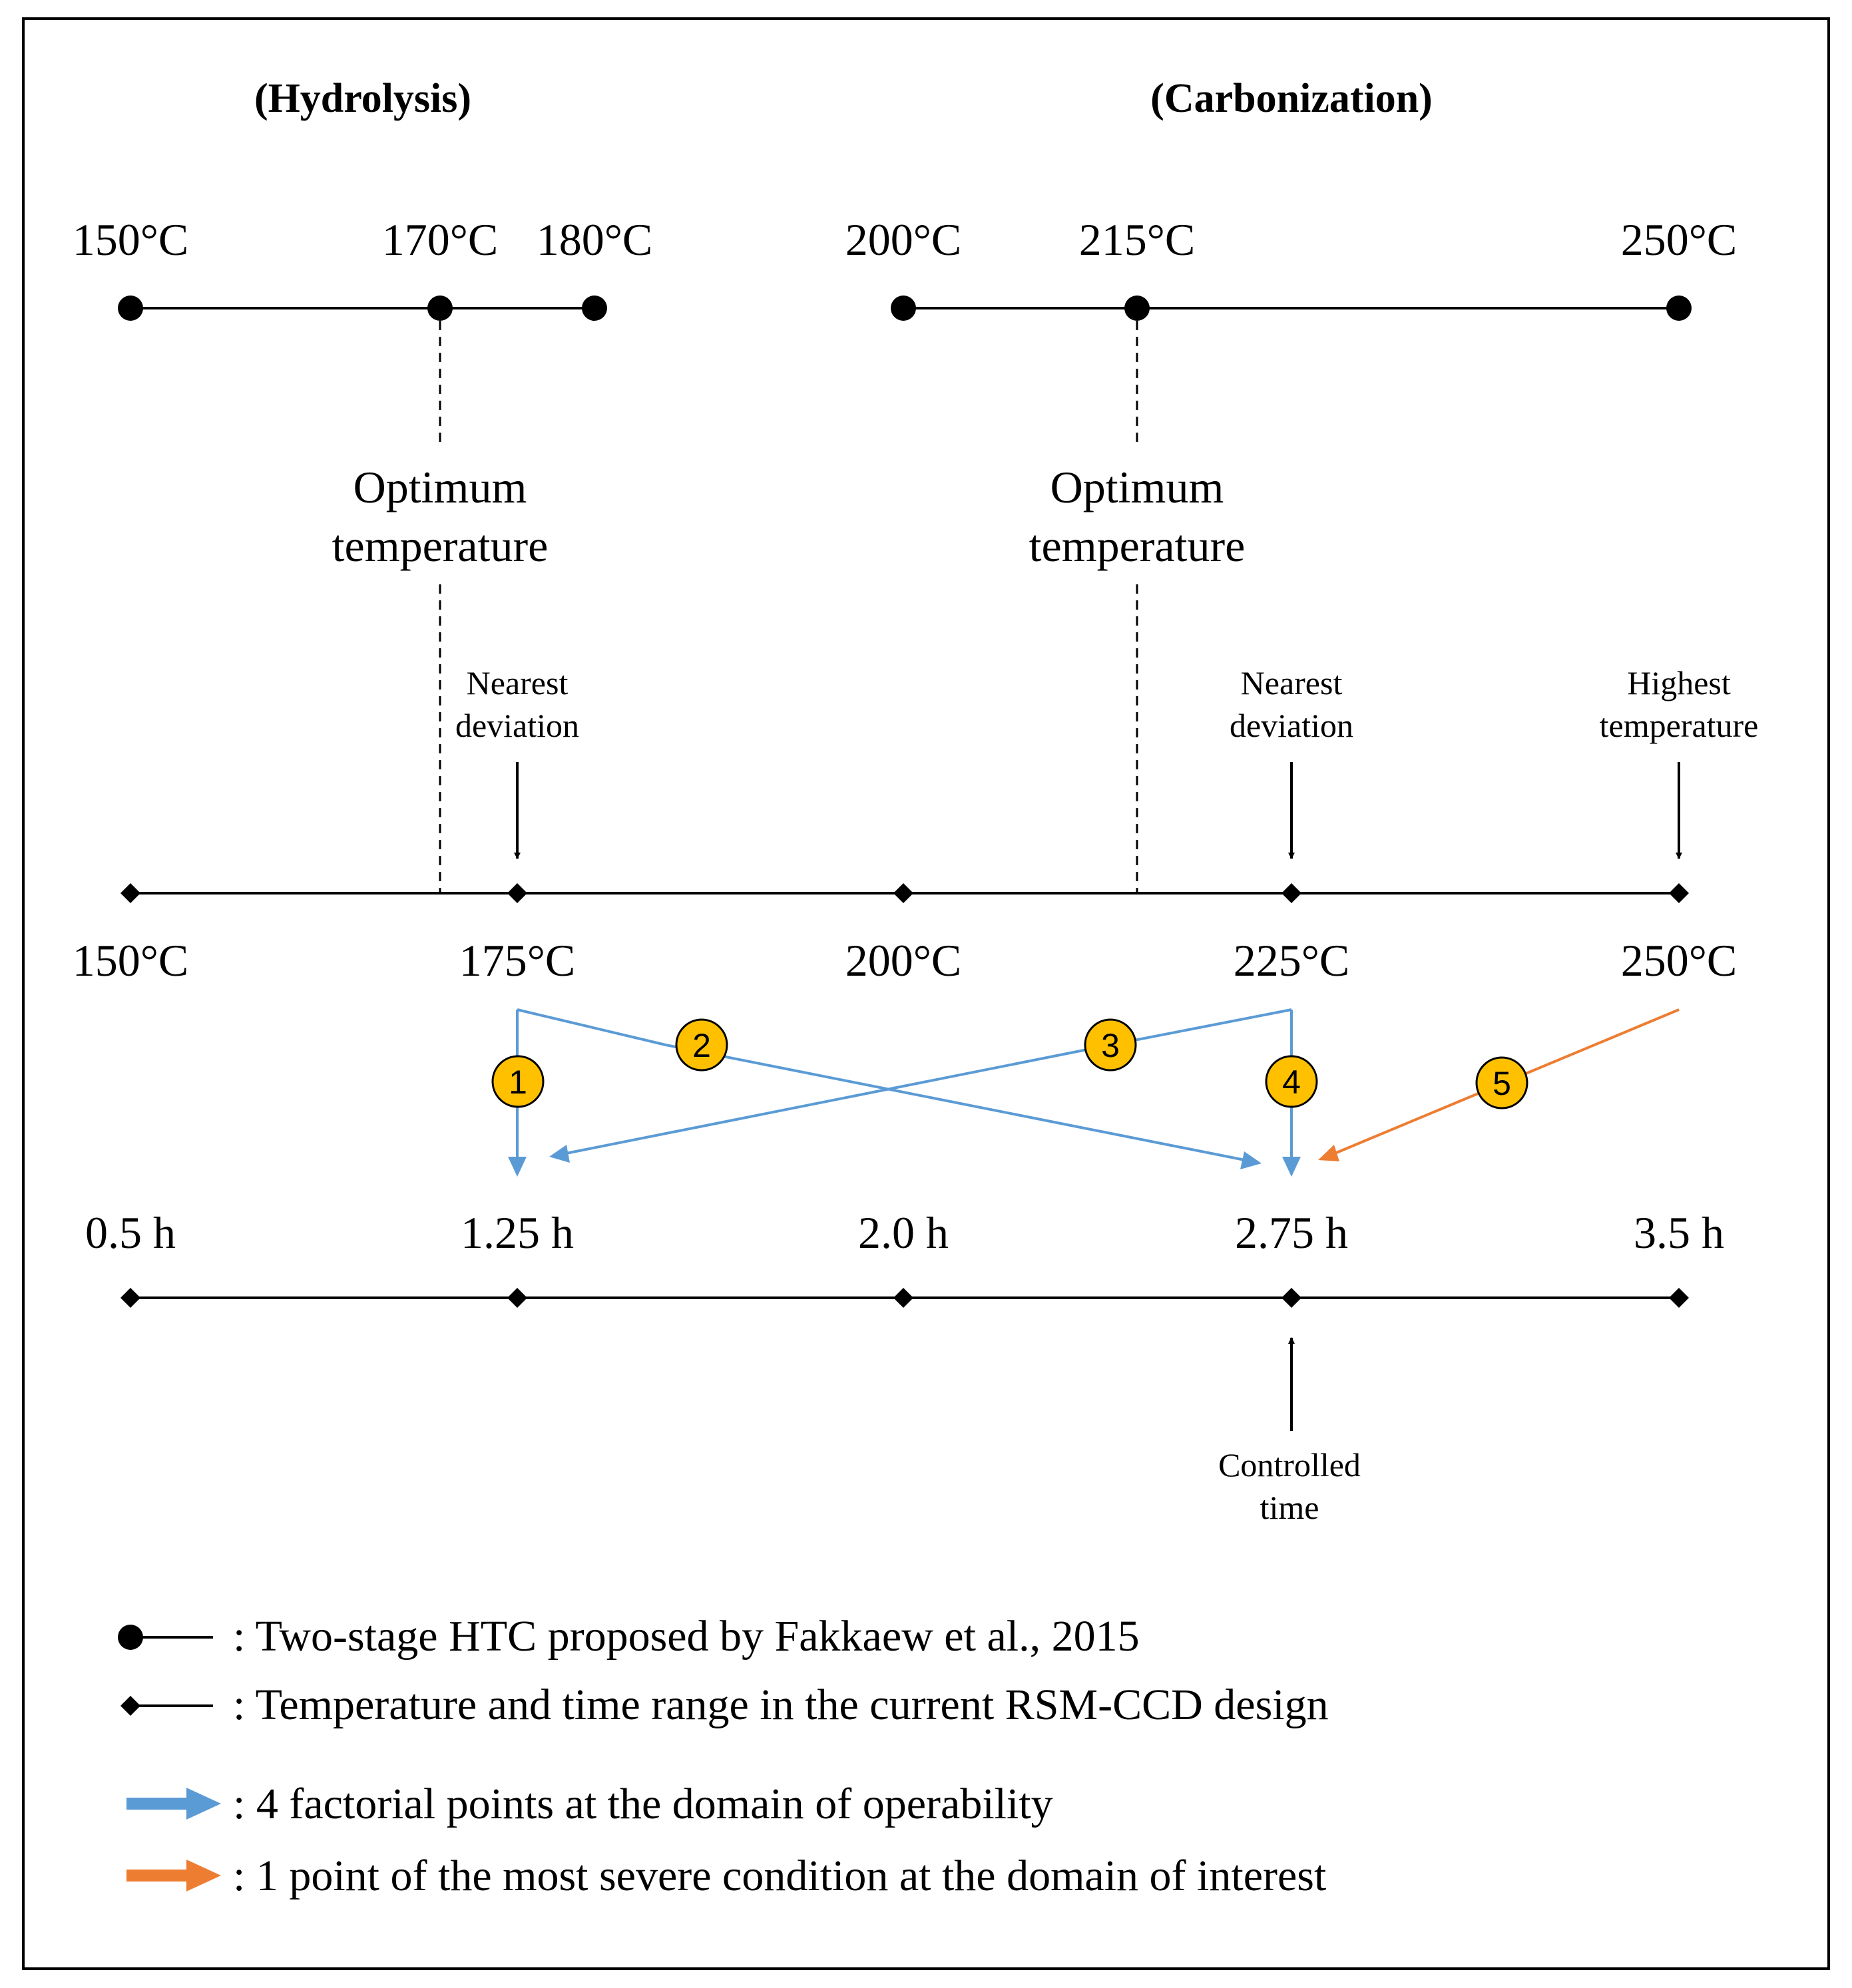  Describe the element at coordinates (1137, 545) in the screenshot. I see `optimum-right-line2: temperature` at that location.